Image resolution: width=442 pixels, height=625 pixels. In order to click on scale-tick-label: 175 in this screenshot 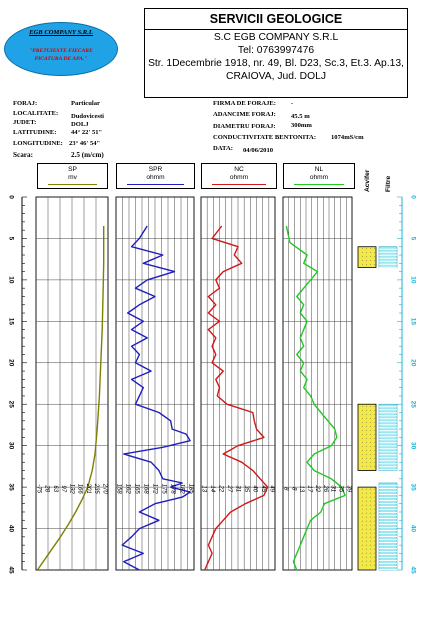, I will do `click(163, 489)`.